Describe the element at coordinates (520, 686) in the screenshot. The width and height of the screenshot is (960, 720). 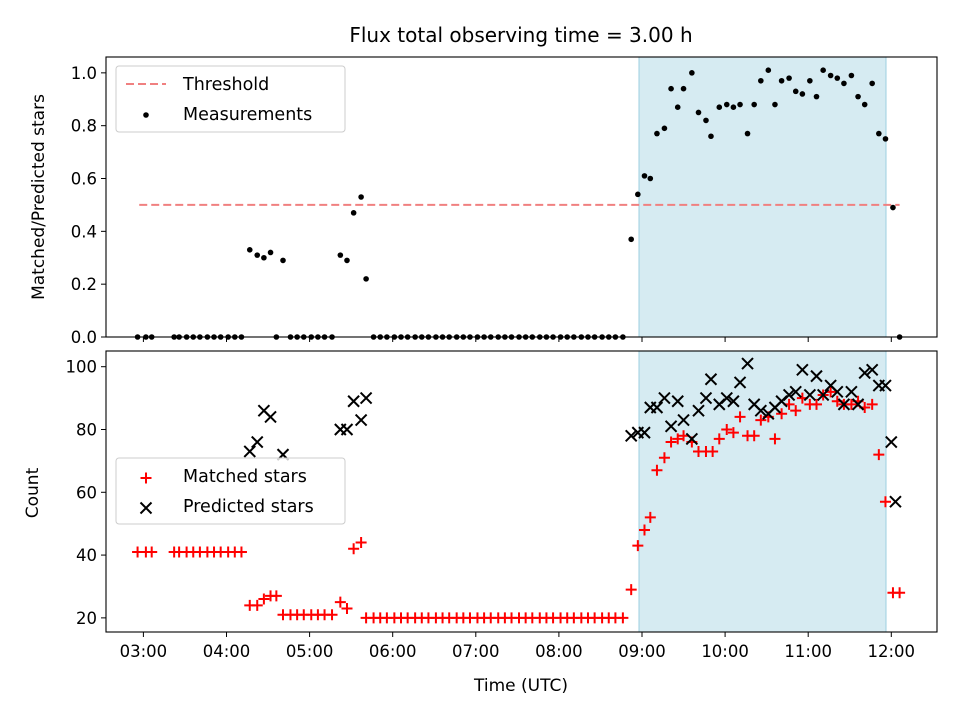
I see `x-axis-label: Time (UTC)` at that location.